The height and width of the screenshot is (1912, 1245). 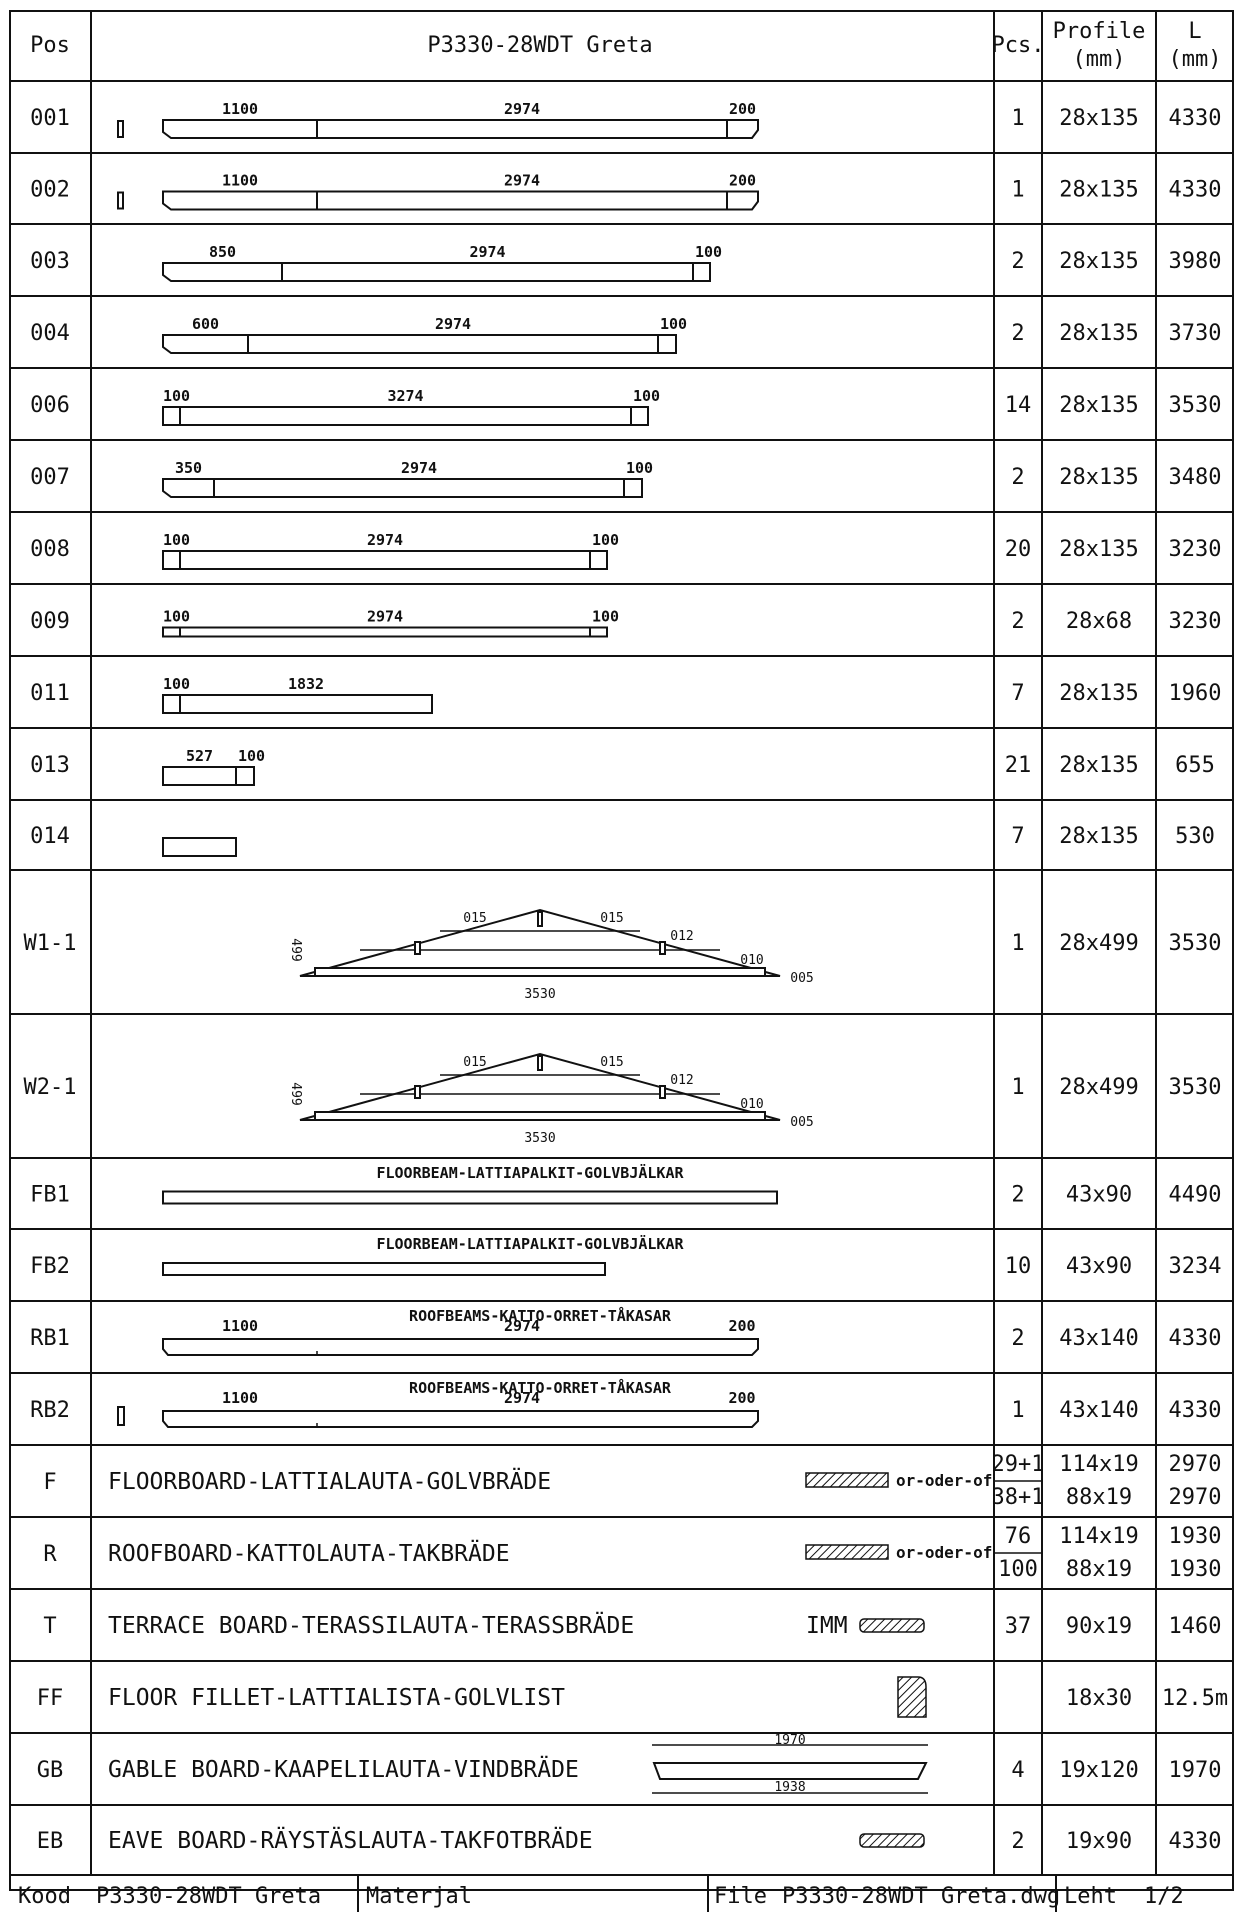 What do you see at coordinates (350, 1840) in the screenshot?
I see `board-description: EAVE BOARD-RÄYSTÄSLAUTA-TAKFOTBRÄDE` at bounding box center [350, 1840].